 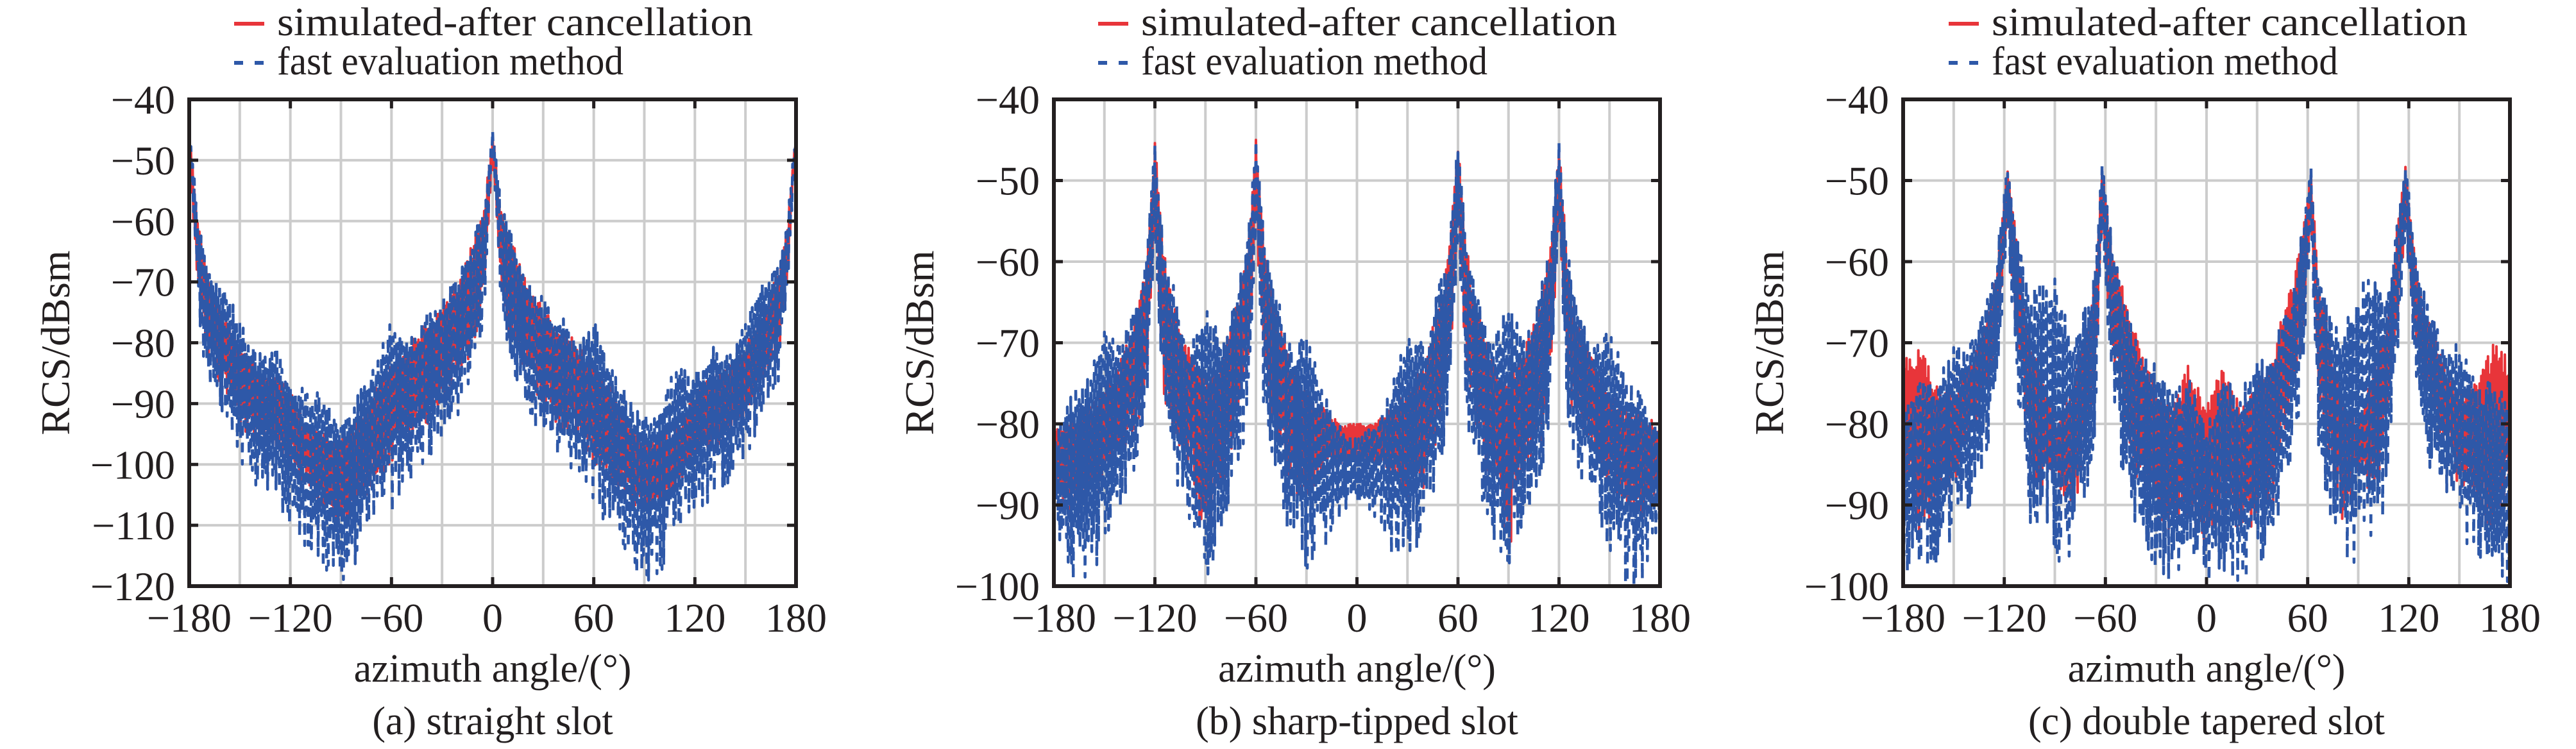 I want to click on panel-caption: (c) double tapered slot, so click(x=2206, y=721).